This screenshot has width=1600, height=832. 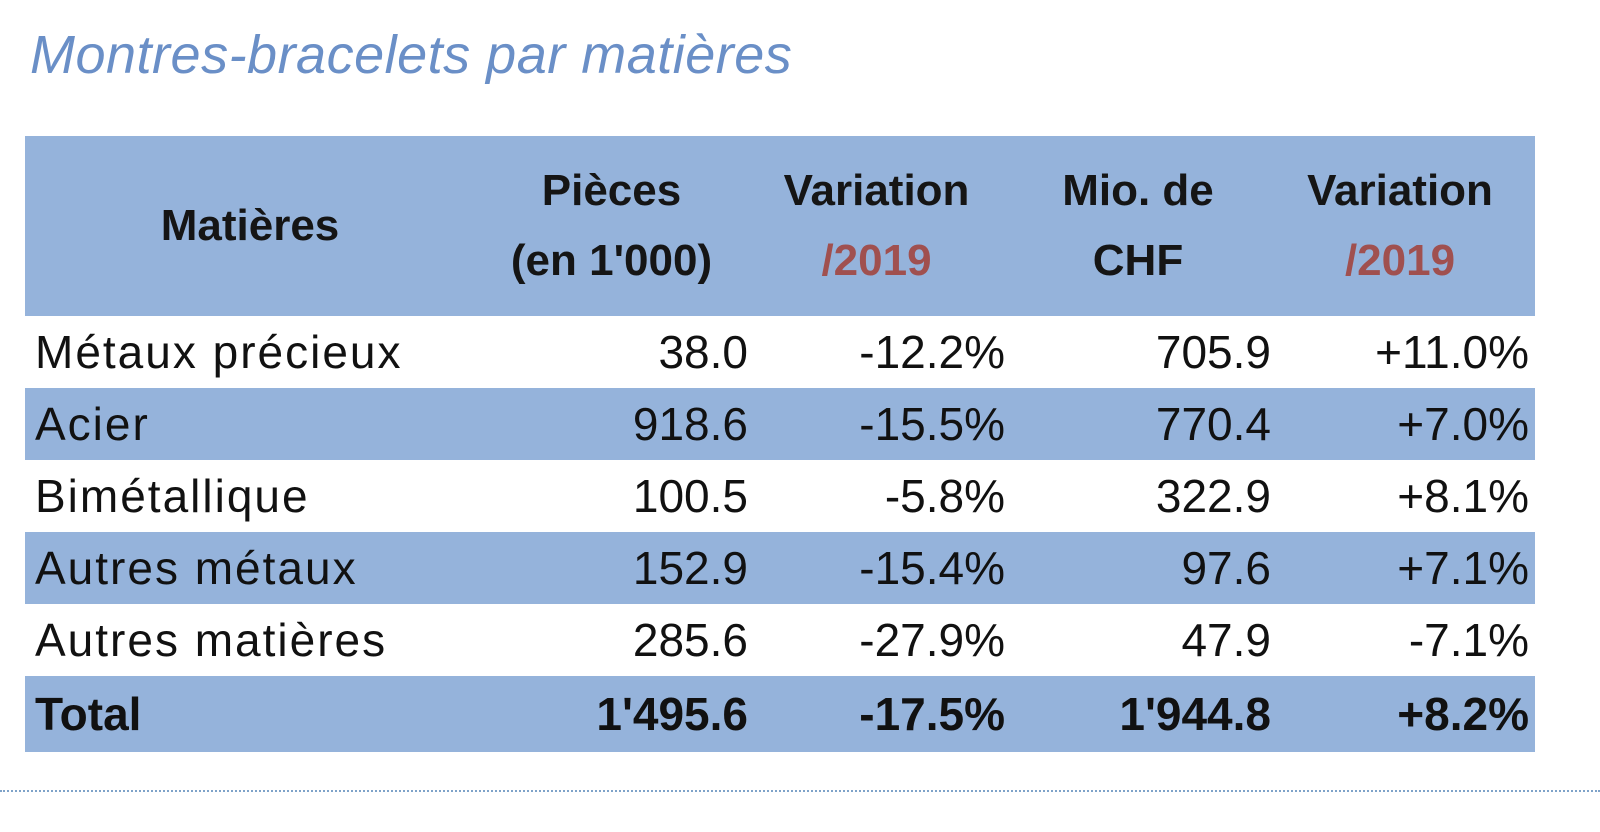 What do you see at coordinates (932, 424) in the screenshot?
I see `row-variation-pieces: -15.5%` at bounding box center [932, 424].